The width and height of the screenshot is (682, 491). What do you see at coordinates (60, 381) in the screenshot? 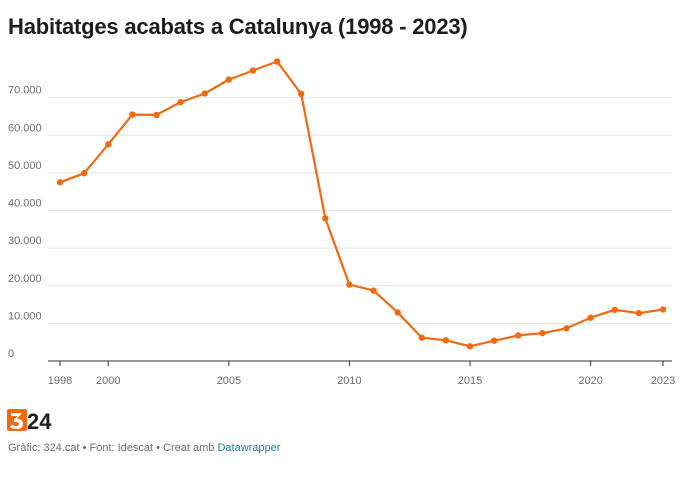
I see `x-tick-label: 1998` at bounding box center [60, 381].